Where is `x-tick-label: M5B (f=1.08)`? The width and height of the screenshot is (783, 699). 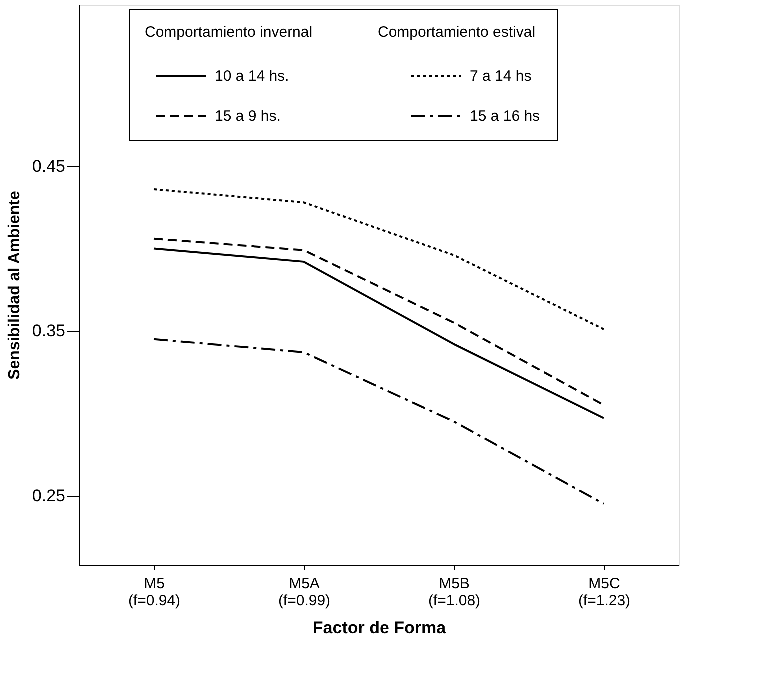
x-tick-label: M5B (f=1.08) is located at coordinates (454, 593).